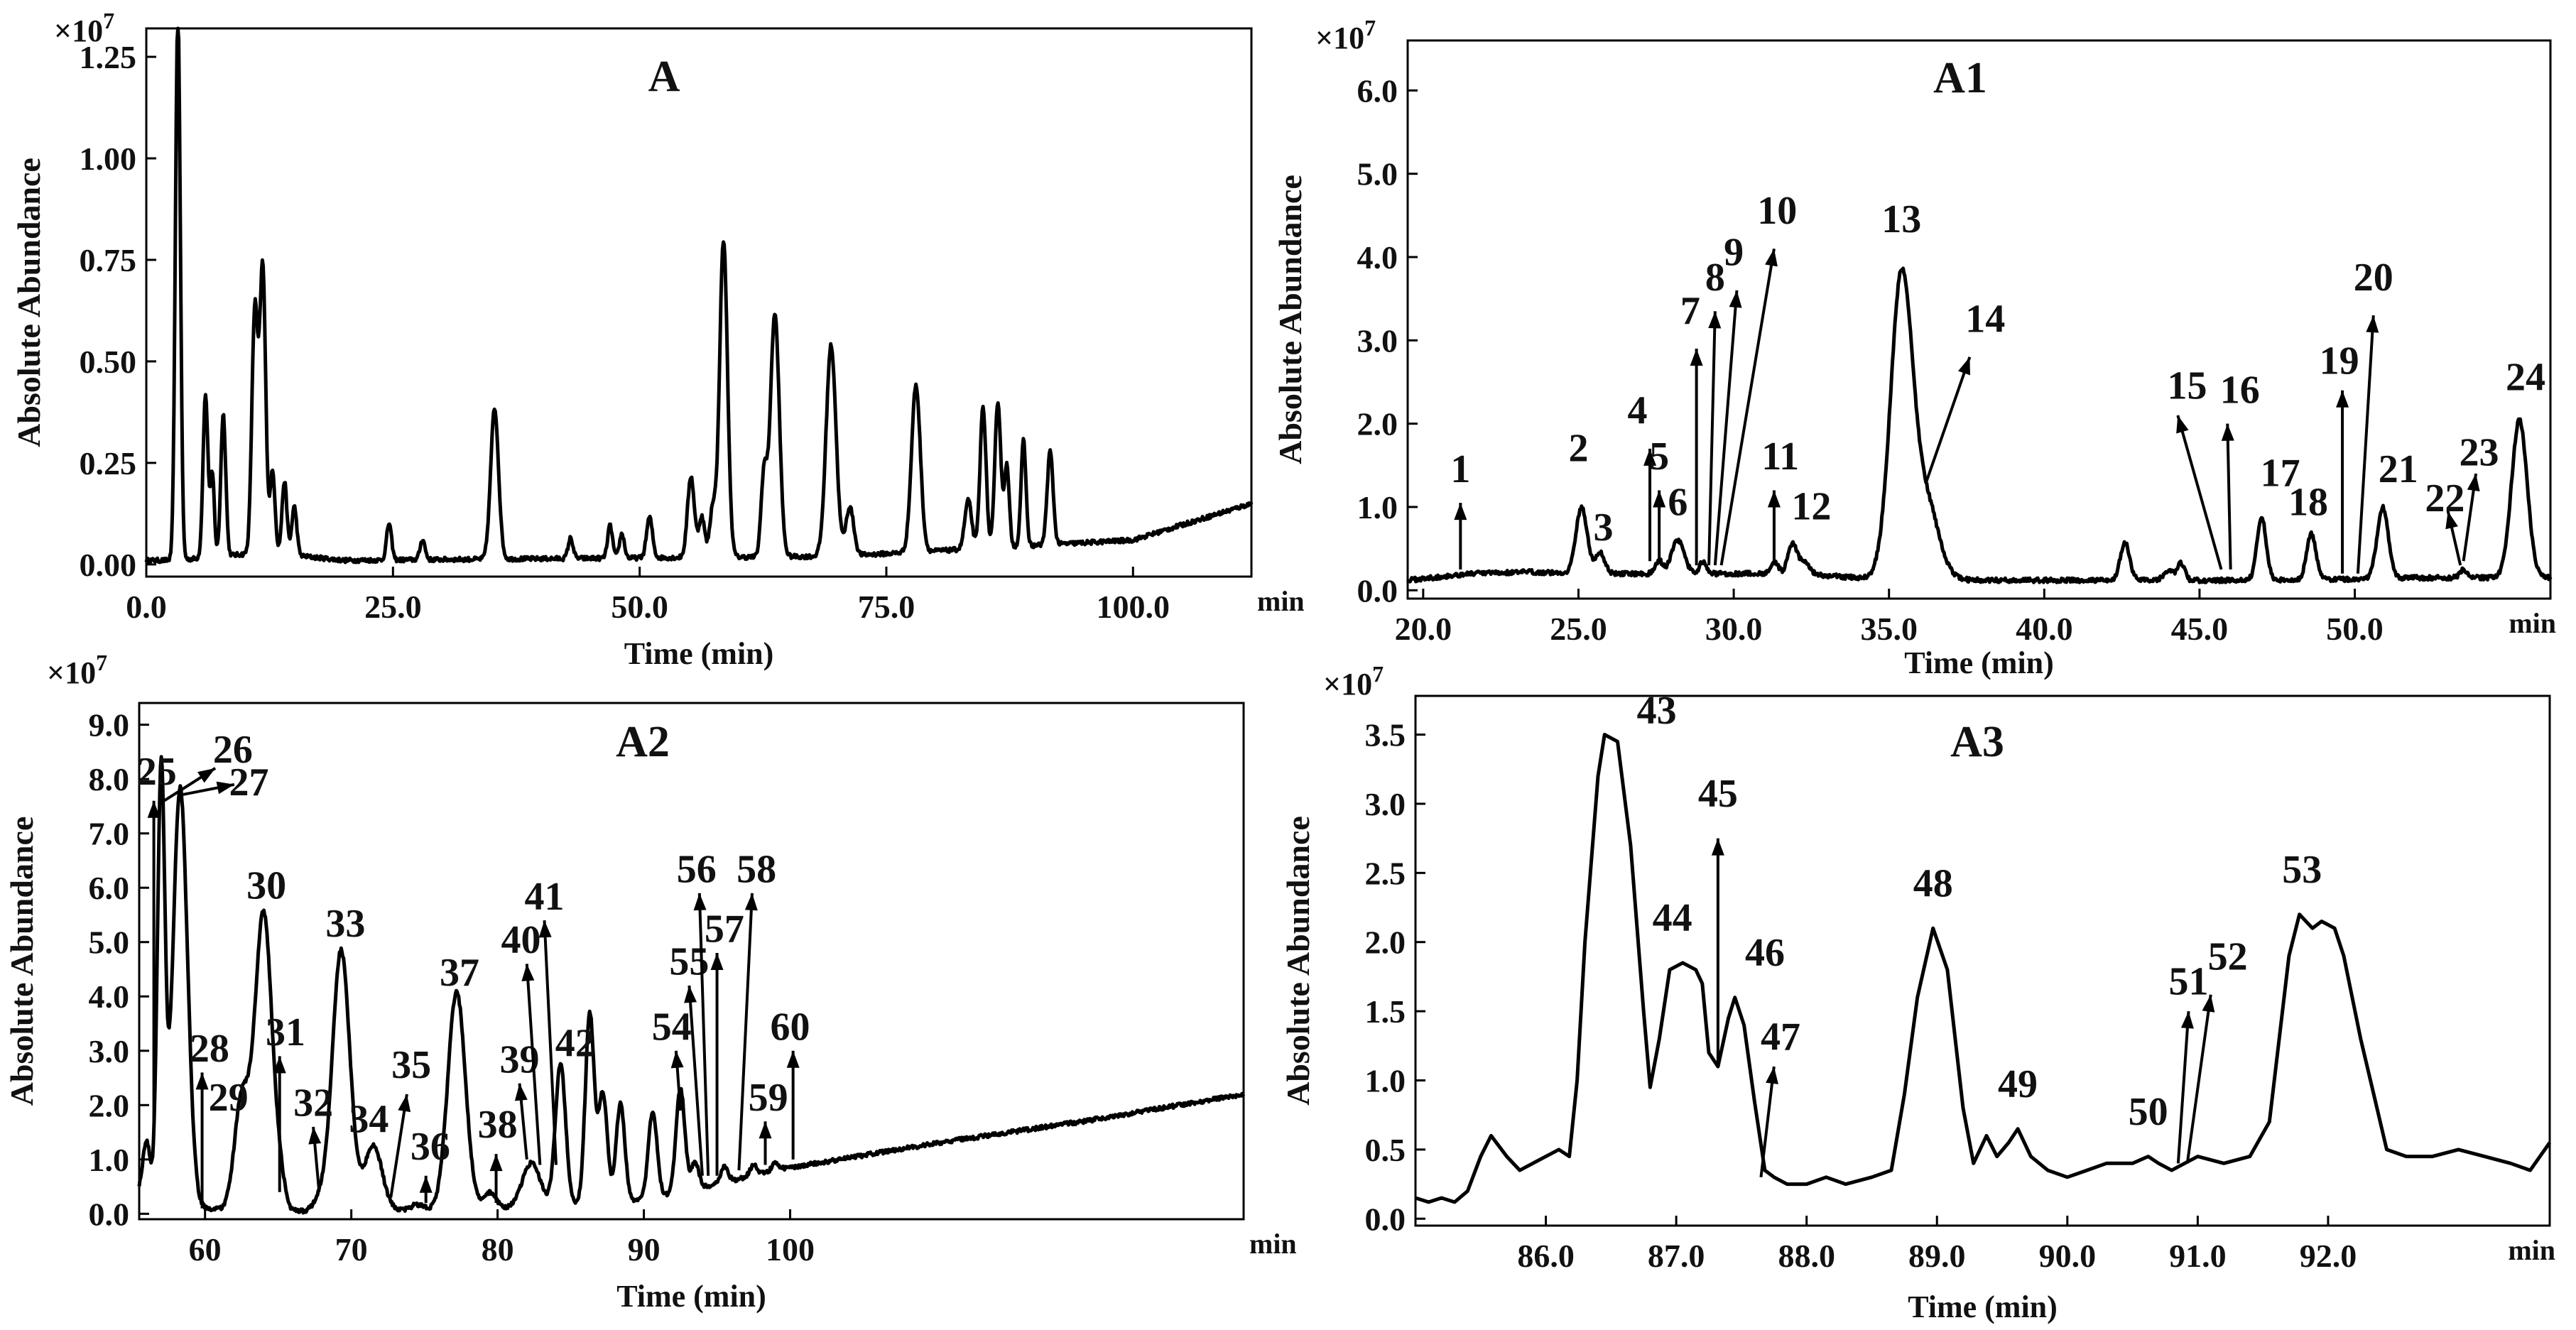 This screenshot has width=2576, height=1330. Describe the element at coordinates (1460, 469) in the screenshot. I see `peak-label: 1` at that location.